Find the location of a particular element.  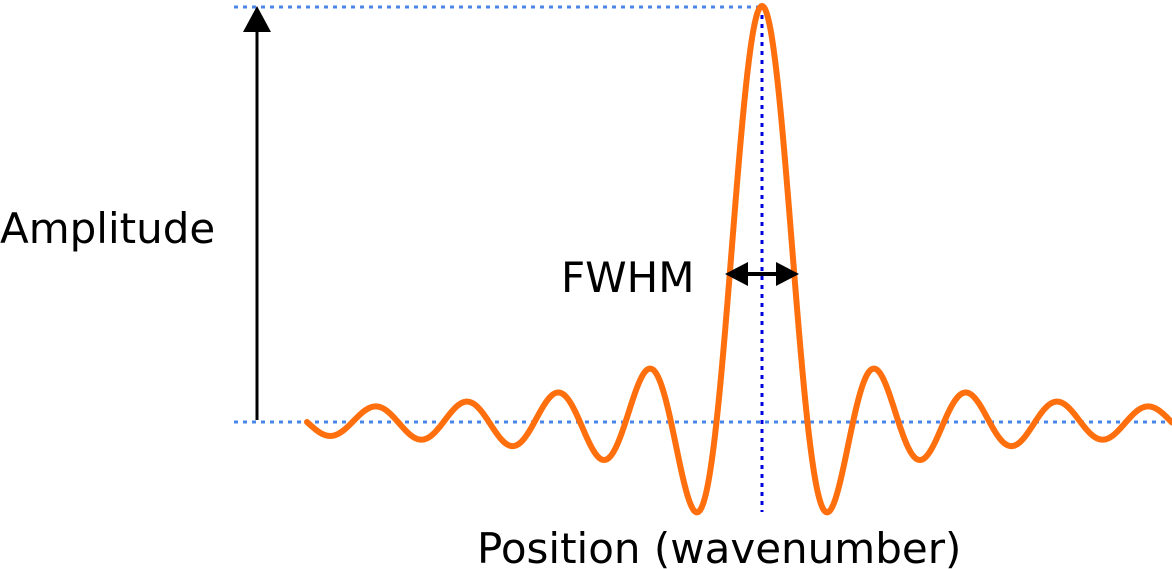

position-axis-label: Position (wavenumber) is located at coordinates (719, 546).